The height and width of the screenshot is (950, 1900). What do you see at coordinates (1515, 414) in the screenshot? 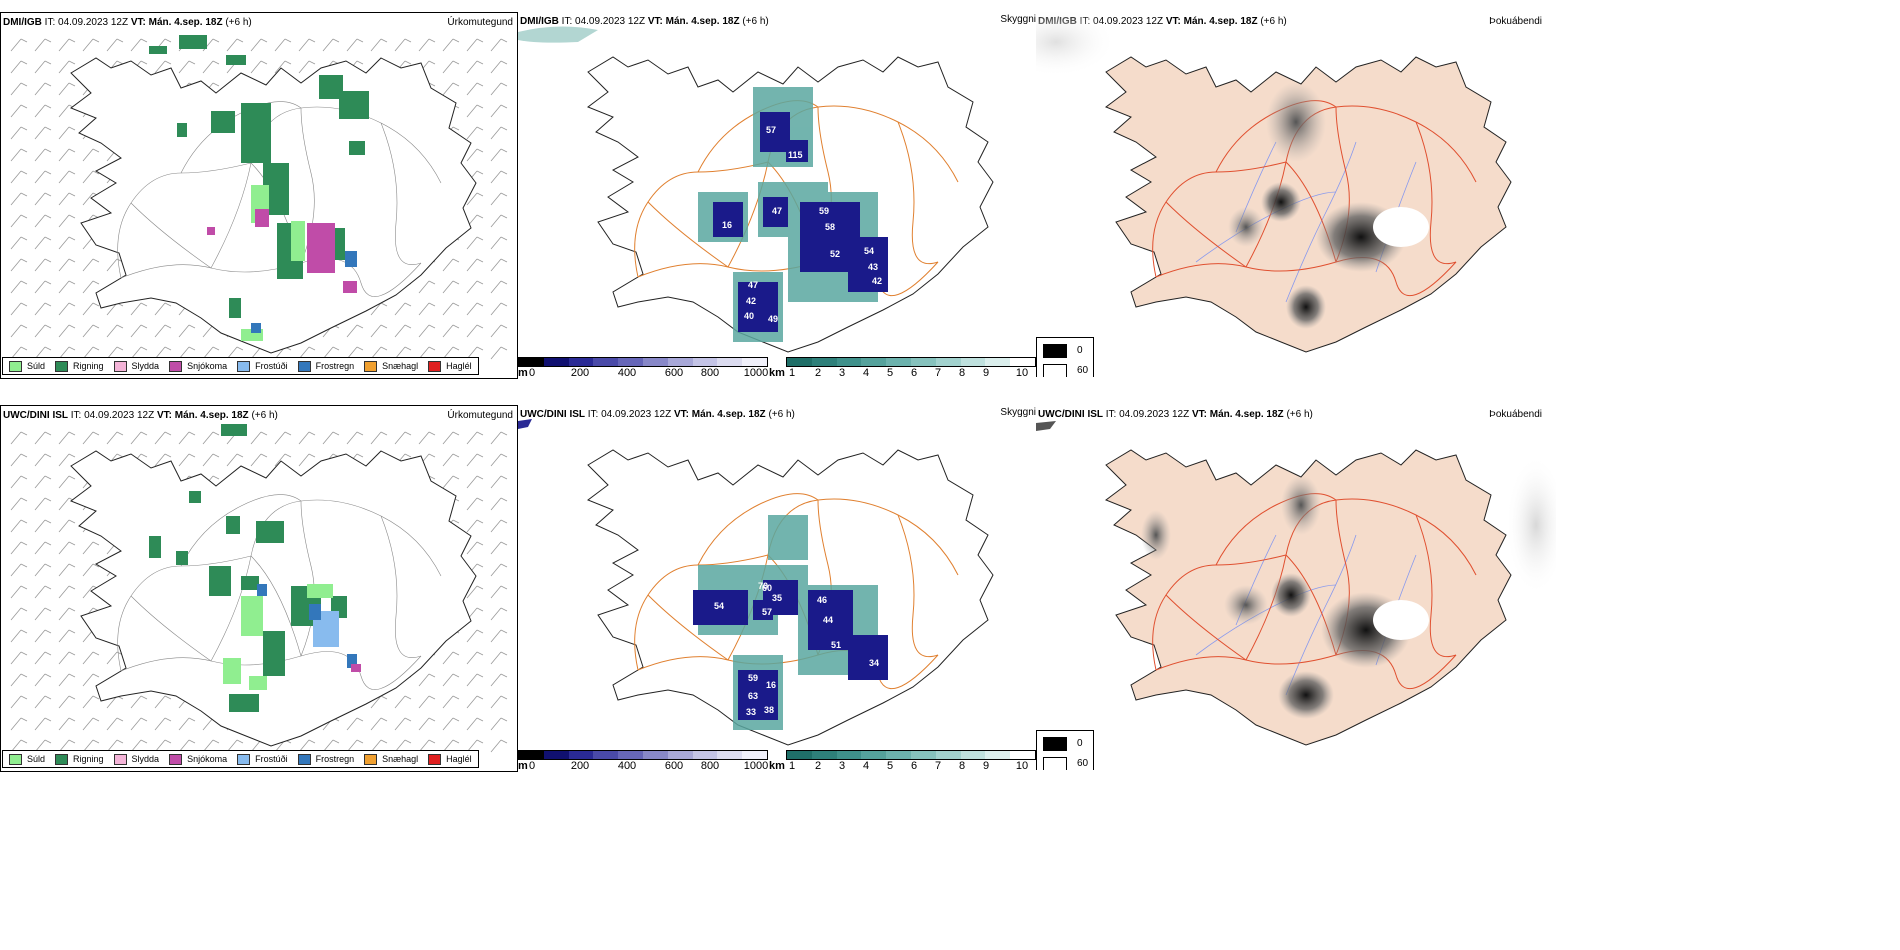
I see `panel-label: Þokuábendi` at bounding box center [1515, 414].